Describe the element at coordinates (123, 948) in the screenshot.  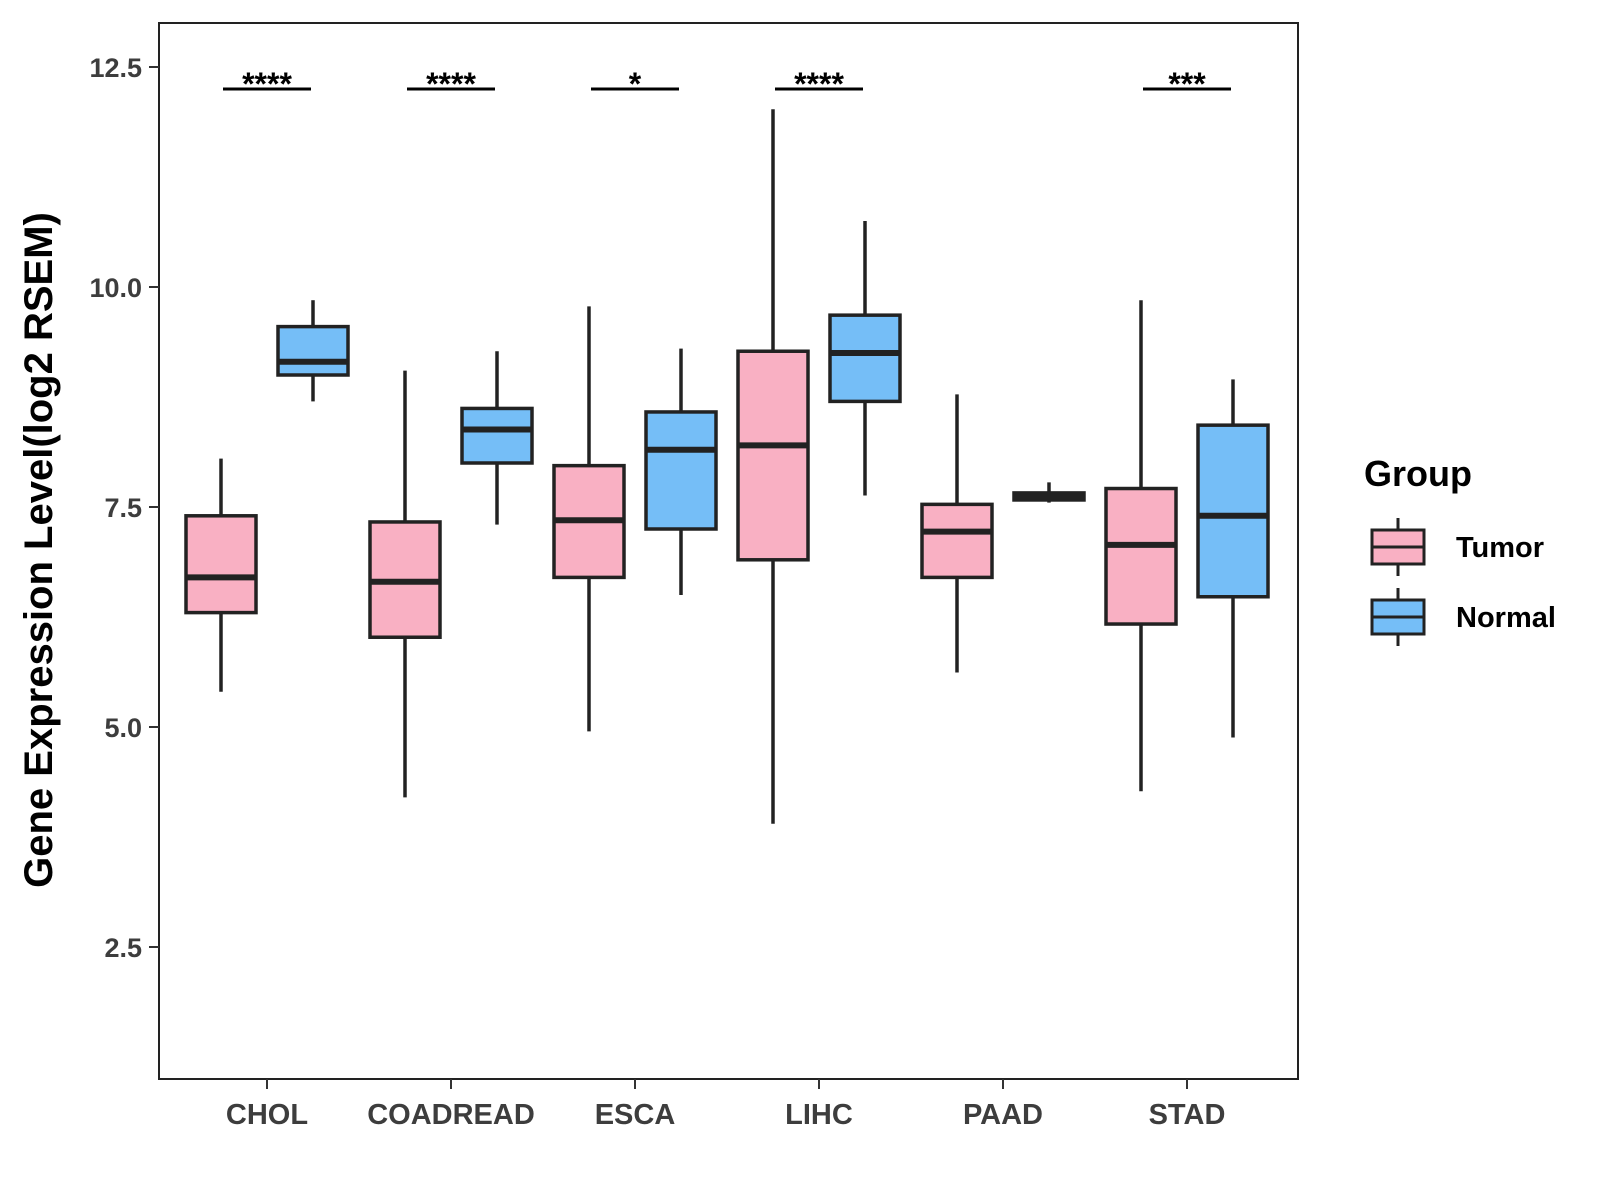
I see `y-tick-label: 2.5` at that location.